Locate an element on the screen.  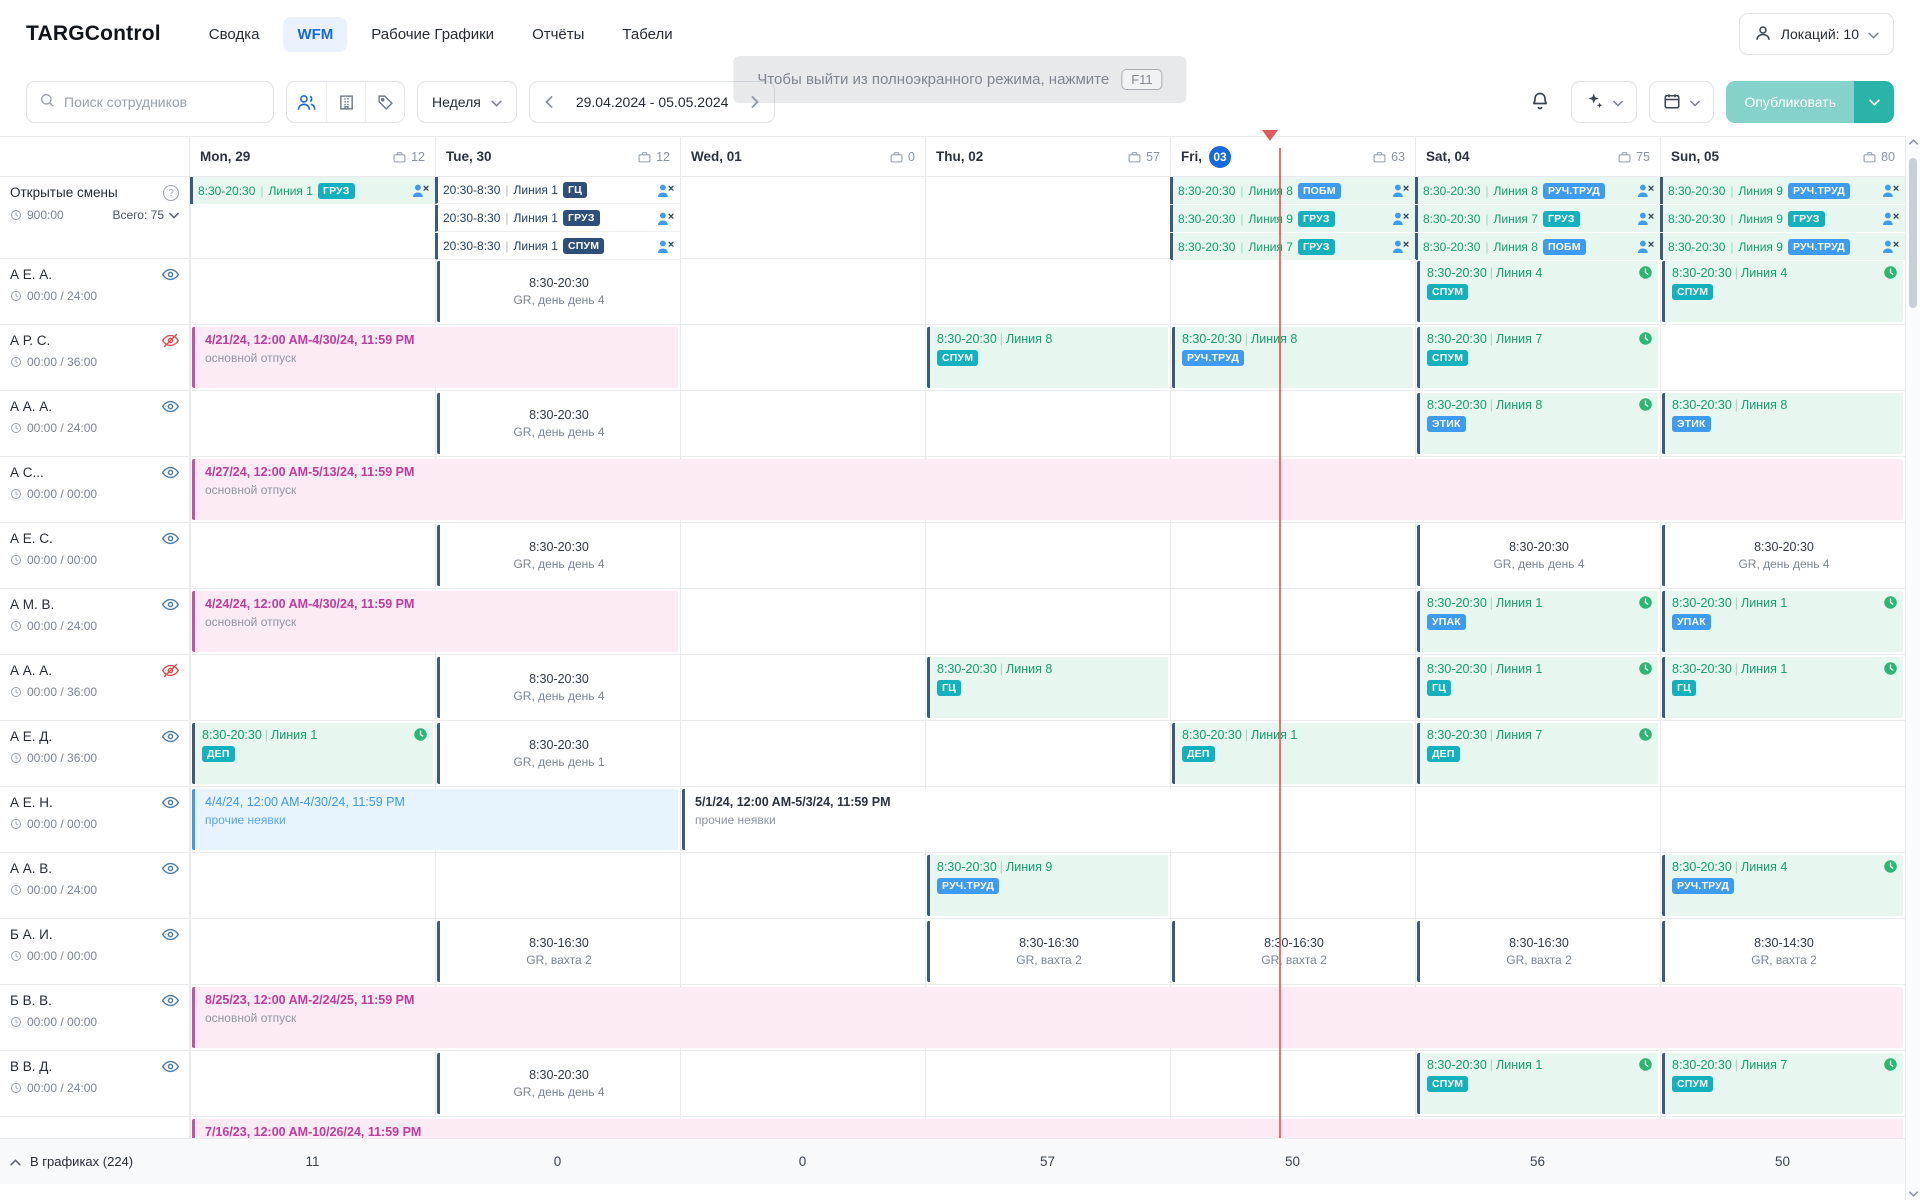
nav-item-wfm: WFM is located at coordinates (315, 34).